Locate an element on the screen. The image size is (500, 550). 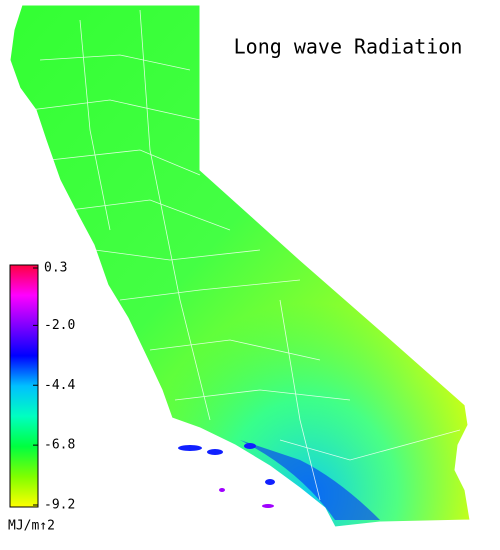
colorbar-tick-label: -9.2 is located at coordinates (59, 505).